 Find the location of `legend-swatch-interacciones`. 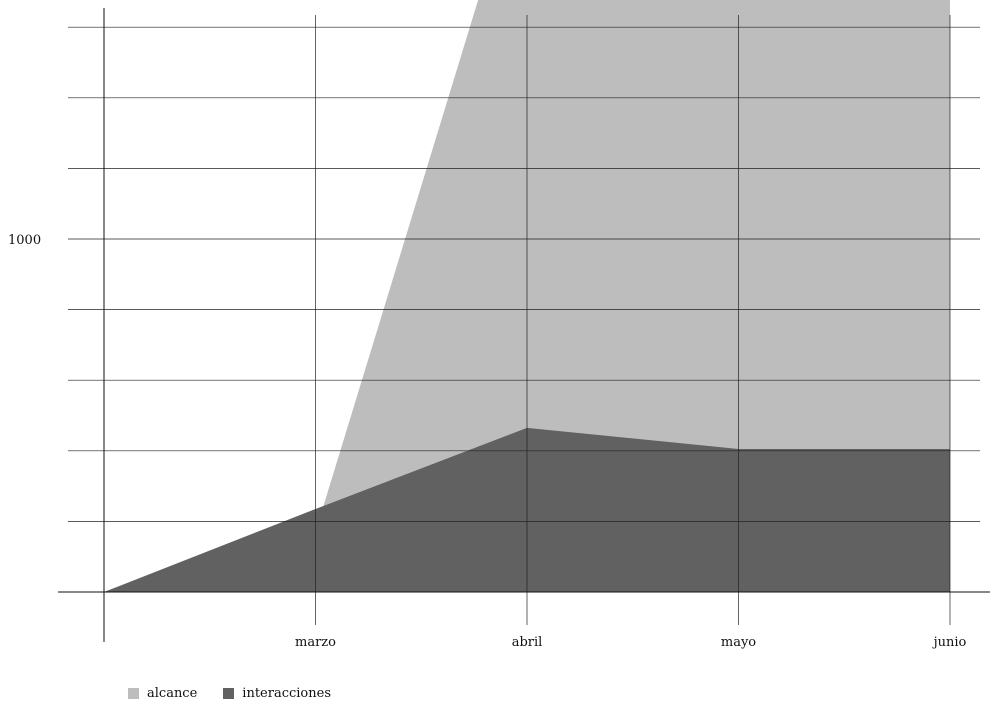

legend-swatch-interacciones is located at coordinates (229, 693).